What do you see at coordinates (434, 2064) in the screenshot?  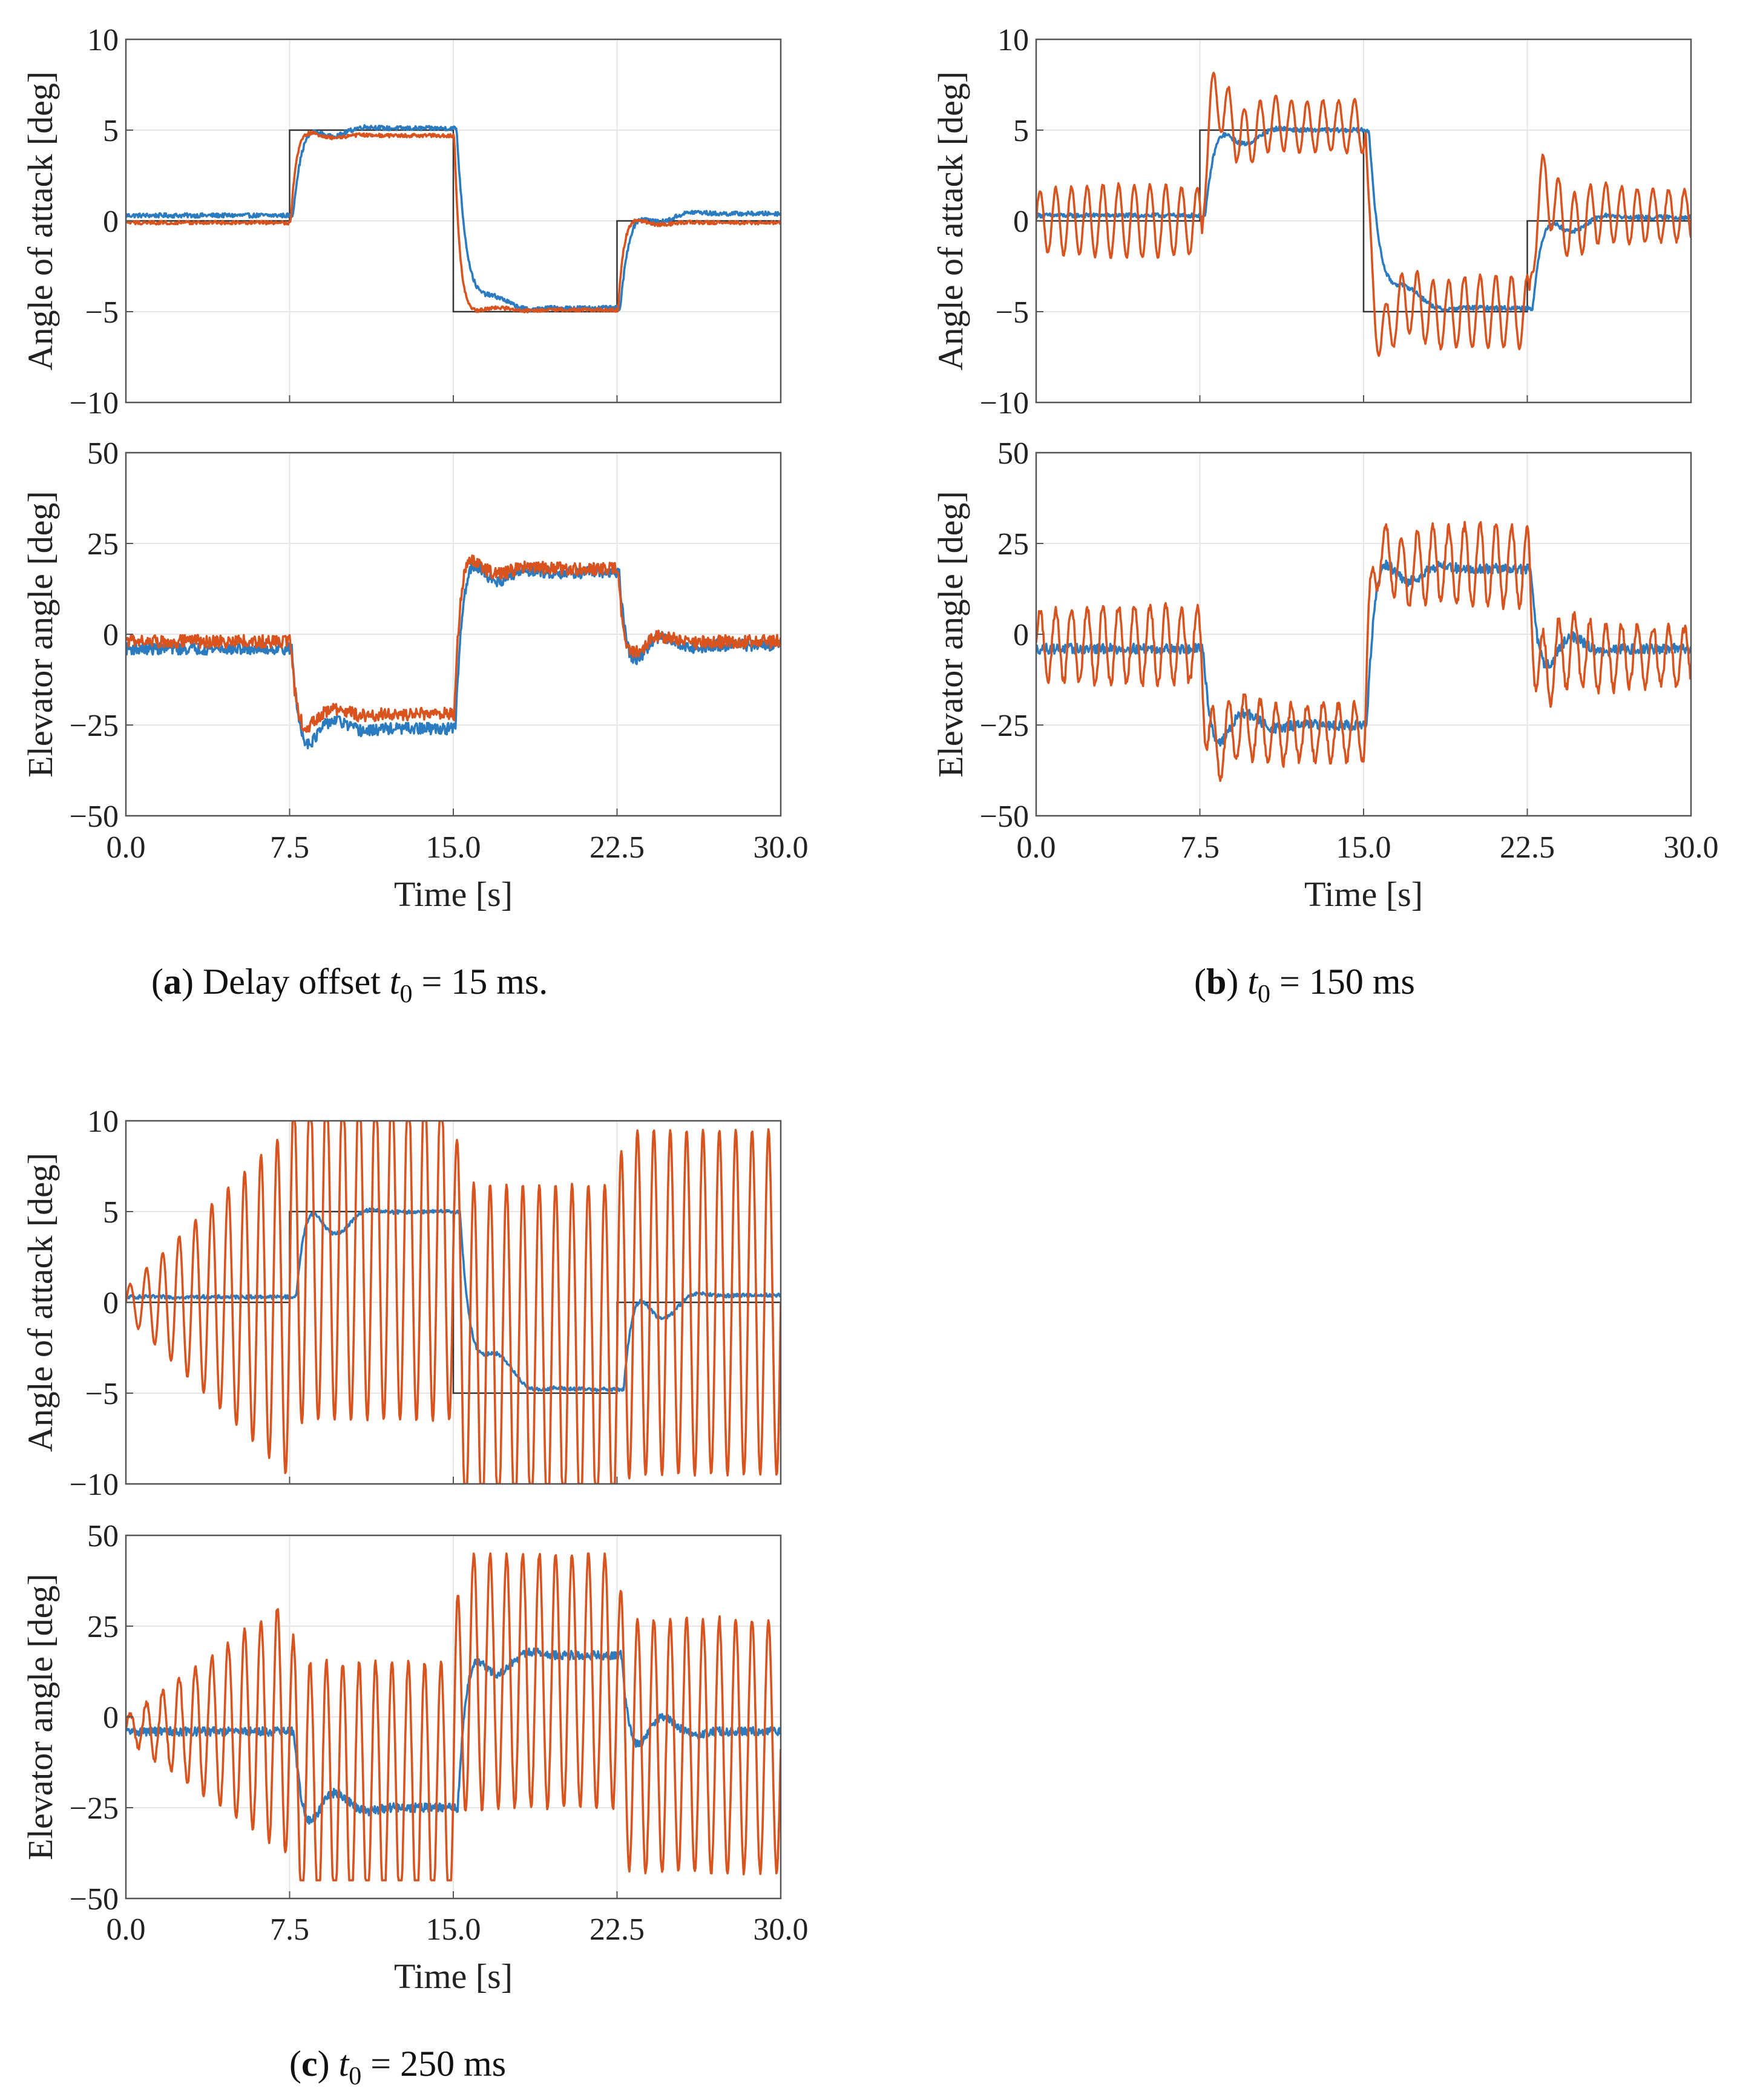 I see `caption-part: = 250 ms` at bounding box center [434, 2064].